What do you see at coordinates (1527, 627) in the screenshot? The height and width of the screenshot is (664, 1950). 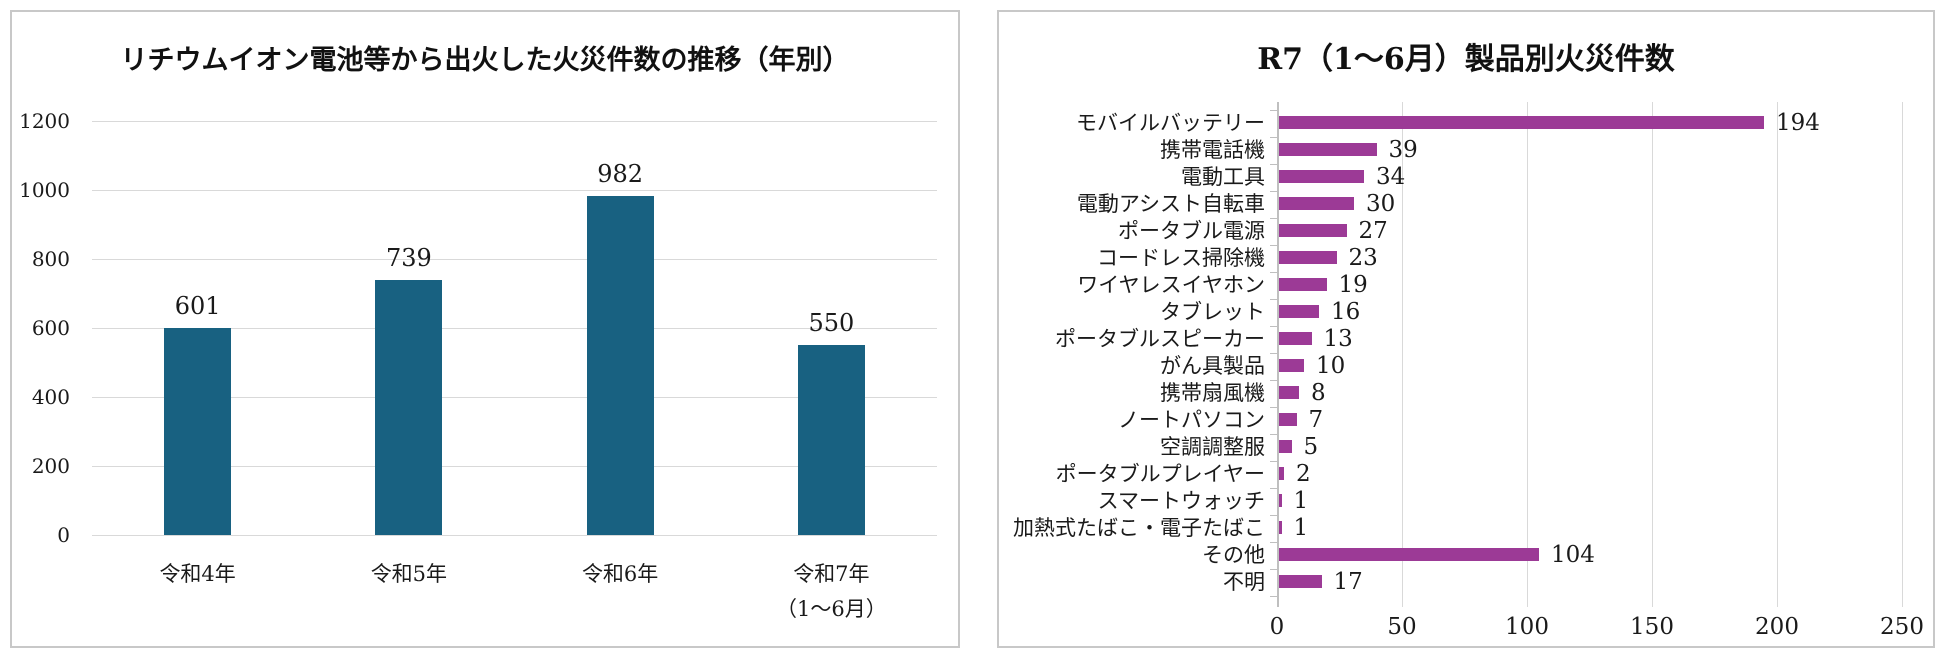 I see `x-axis-tick-100: 100` at bounding box center [1527, 627].